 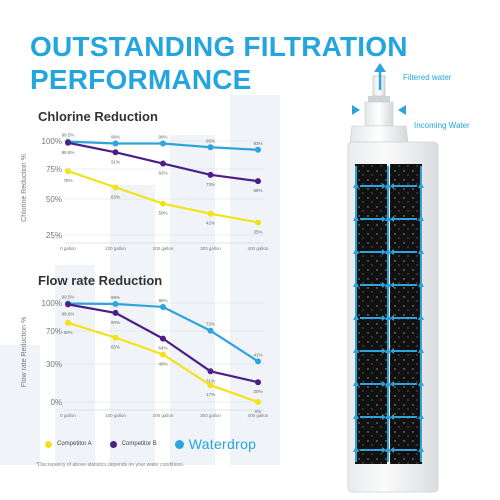 What do you see at coordinates (162, 363) in the screenshot?
I see `flow-competitor-a-data-label: 48%` at bounding box center [162, 363].